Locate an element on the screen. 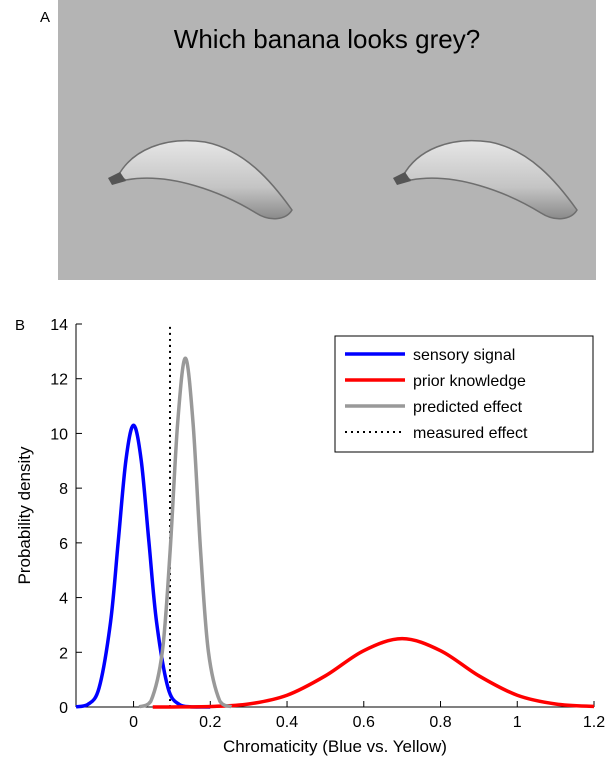  legend-label: sensory signal is located at coordinates (464, 355).